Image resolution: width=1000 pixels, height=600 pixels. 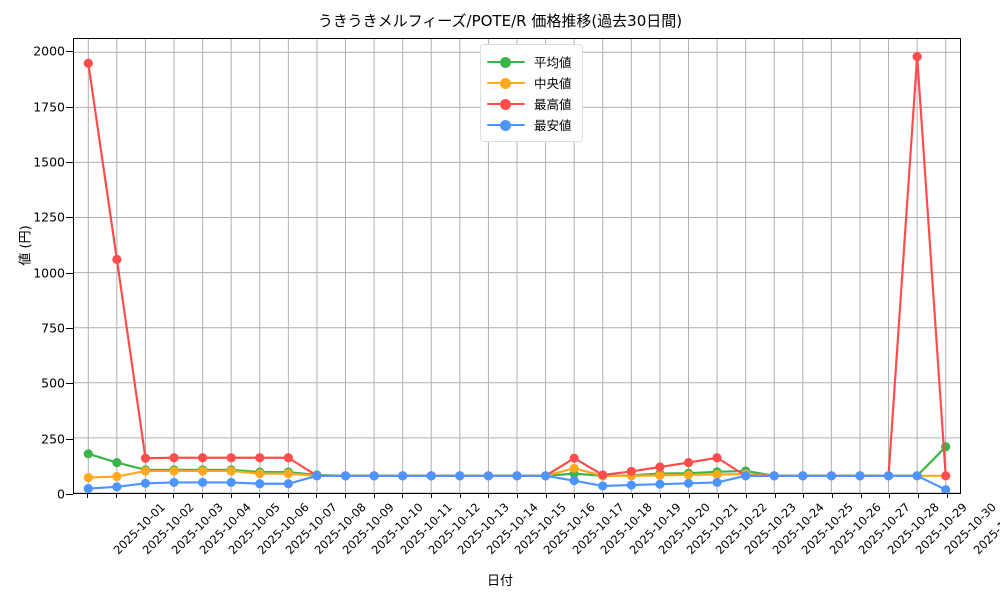 I want to click on legend-item: 最安値, so click(x=529, y=124).